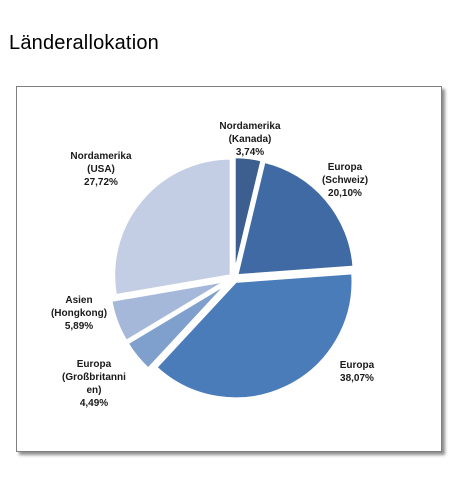 The height and width of the screenshot is (479, 468). Describe the element at coordinates (79, 326) in the screenshot. I see `slice-value: 5,89%` at that location.